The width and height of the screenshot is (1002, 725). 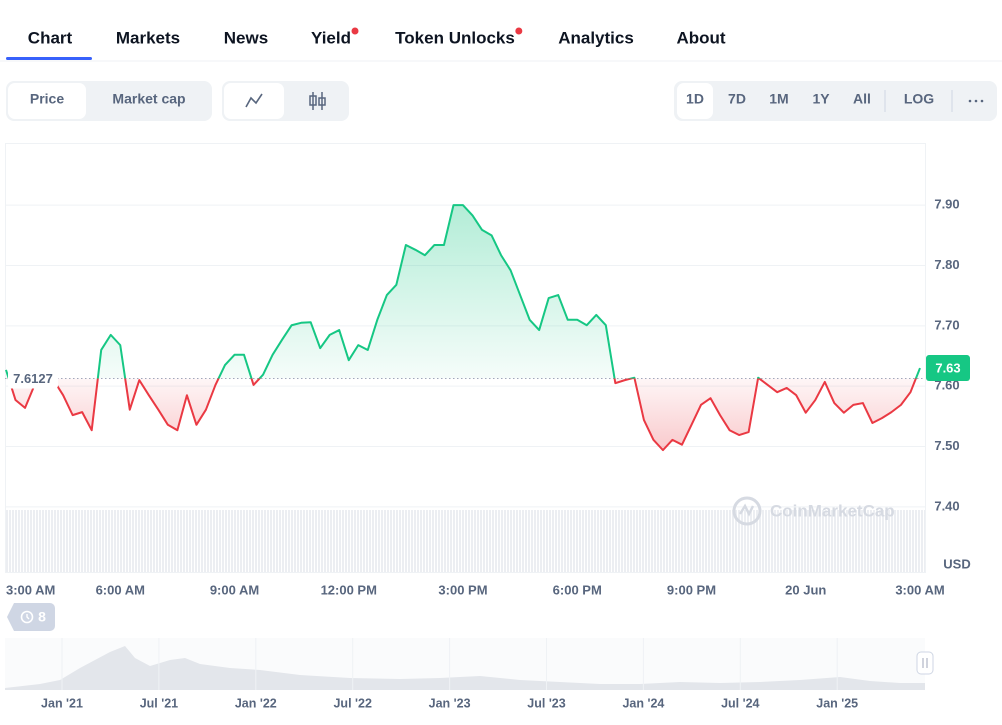 I want to click on price-line-down, so click(x=462, y=415).